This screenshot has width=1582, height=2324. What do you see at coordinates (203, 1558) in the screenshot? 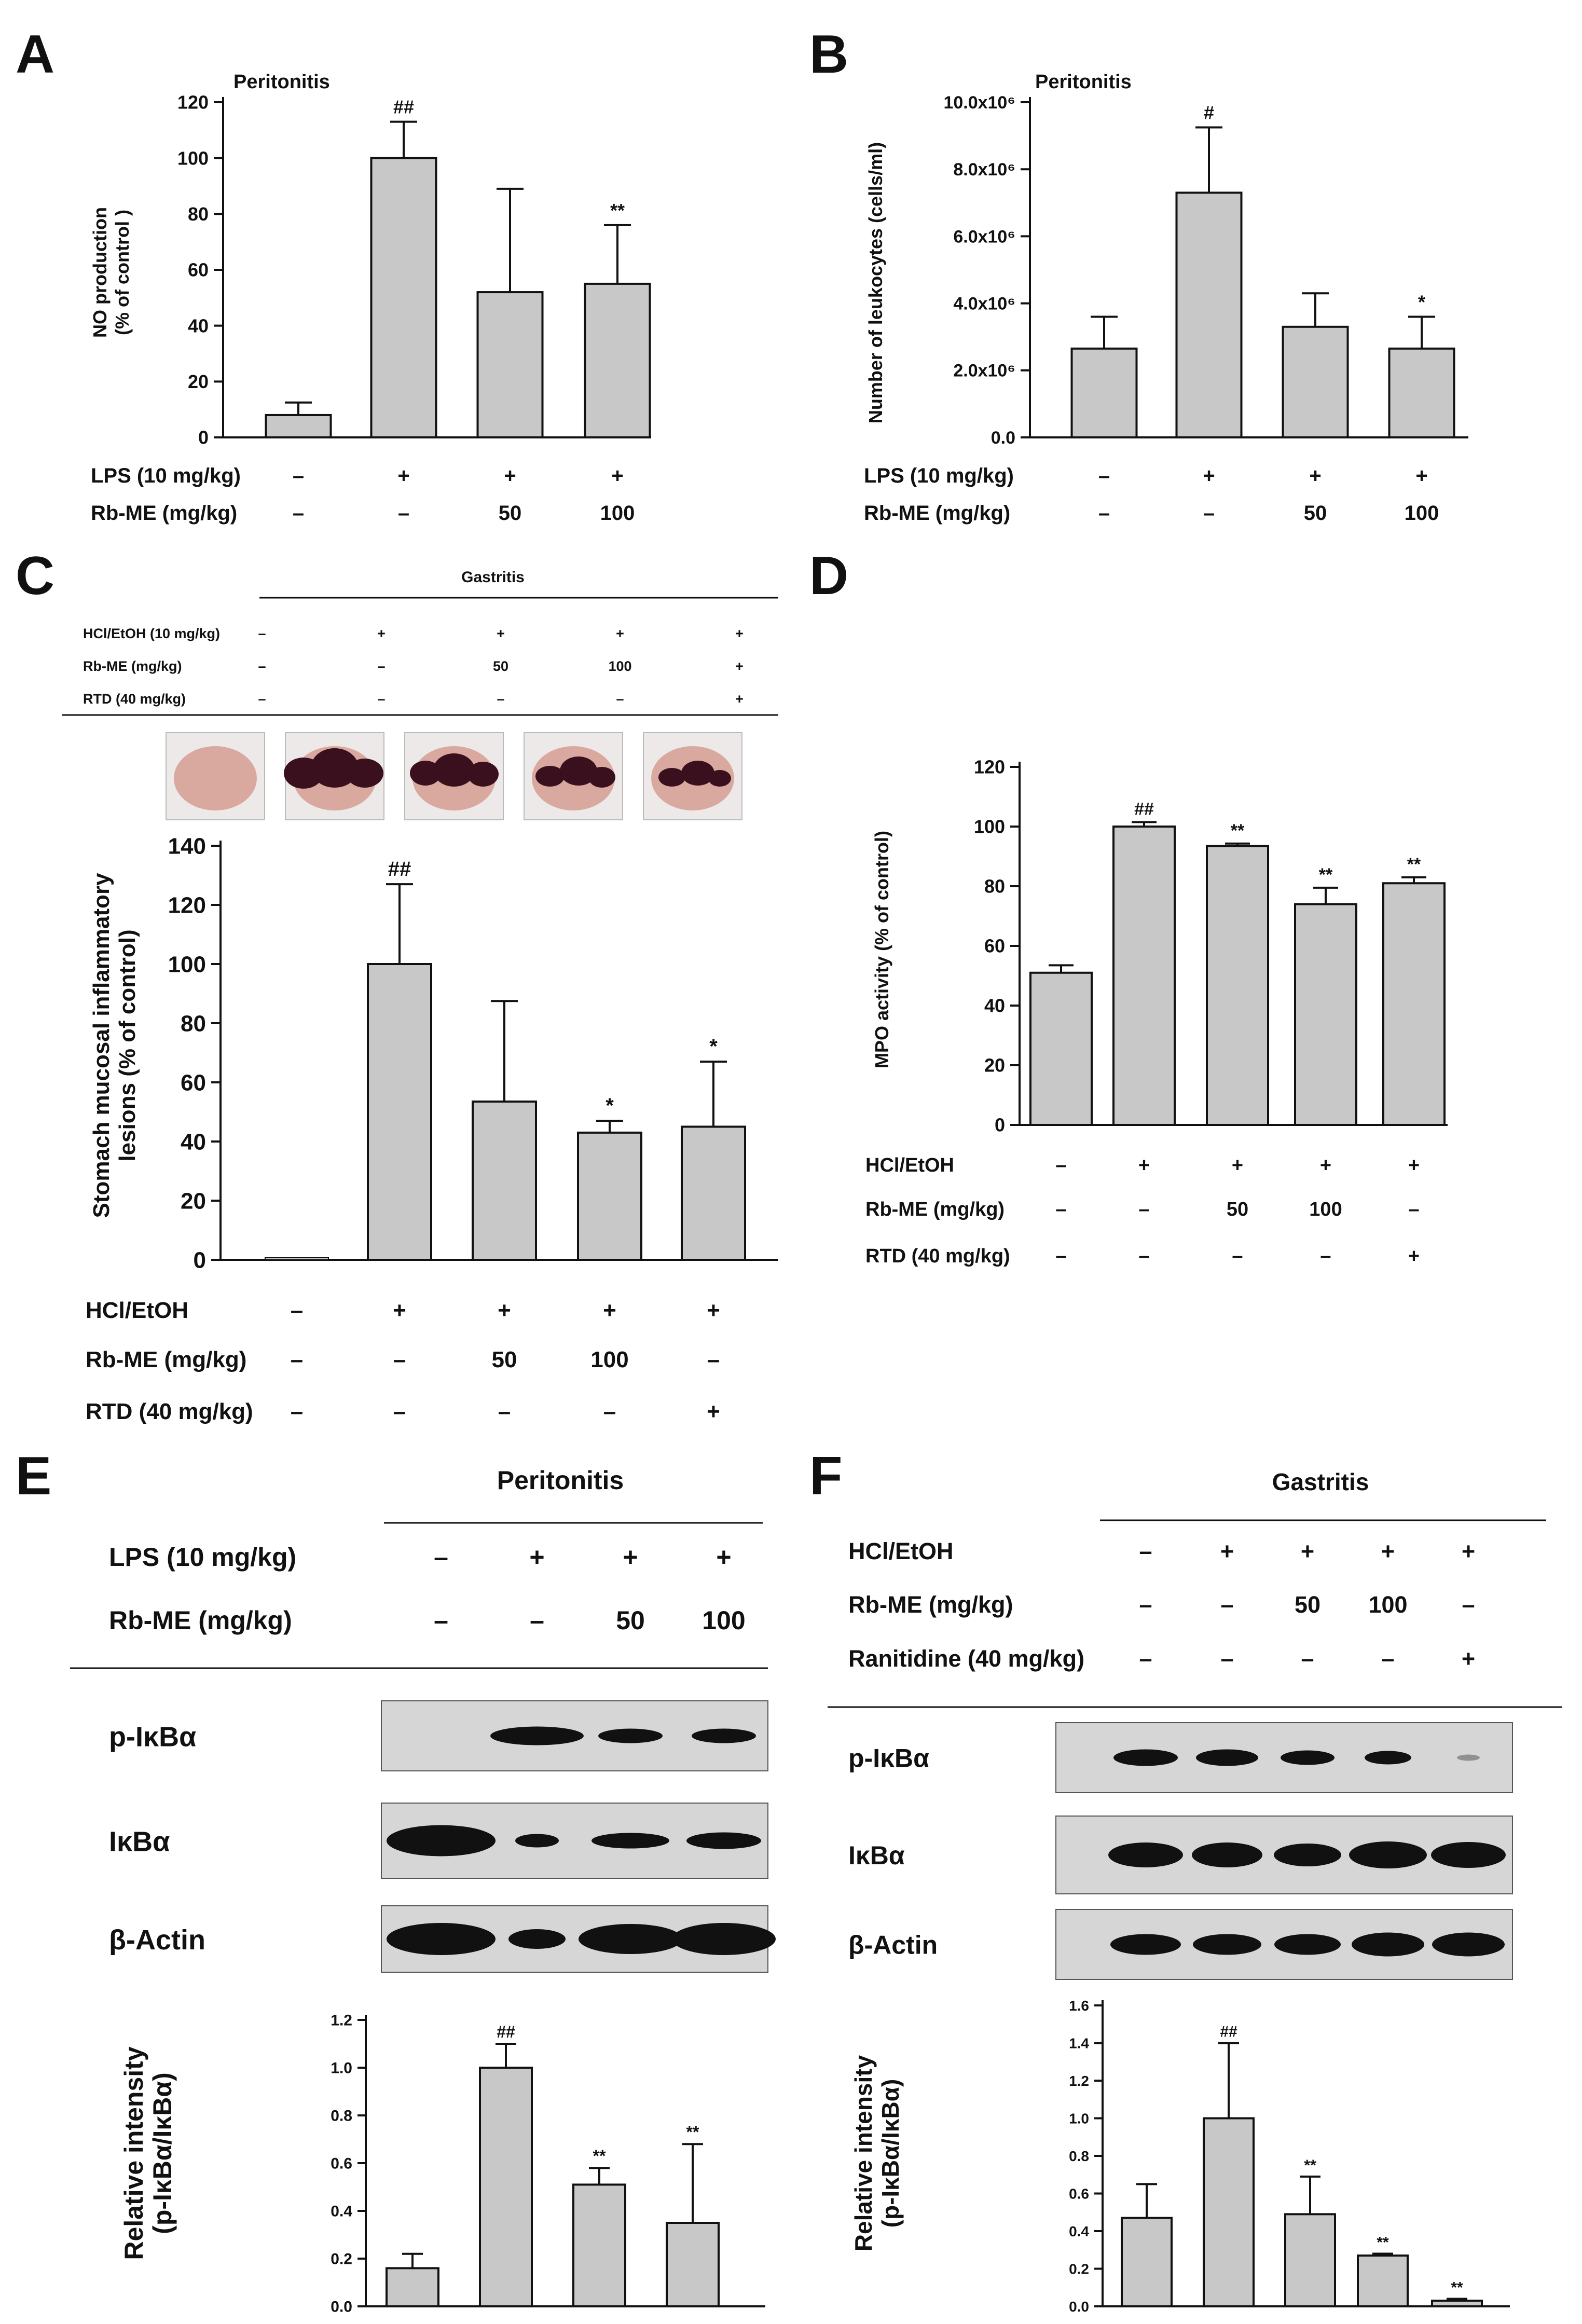
I see `treatment-label: LPS (10 mg/kg)` at bounding box center [203, 1558].